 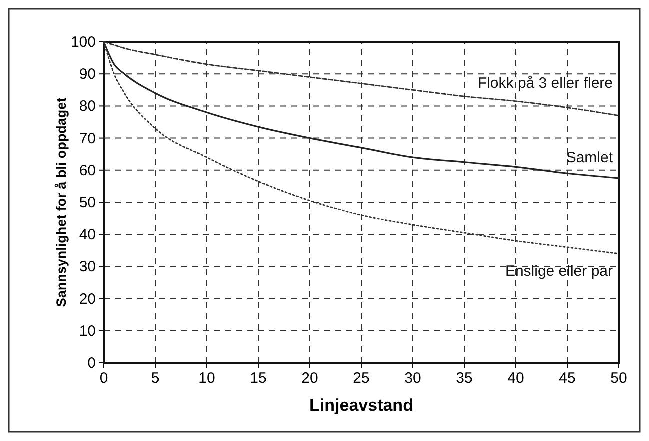 I want to click on y-tick-label: 30, so click(x=87, y=267).